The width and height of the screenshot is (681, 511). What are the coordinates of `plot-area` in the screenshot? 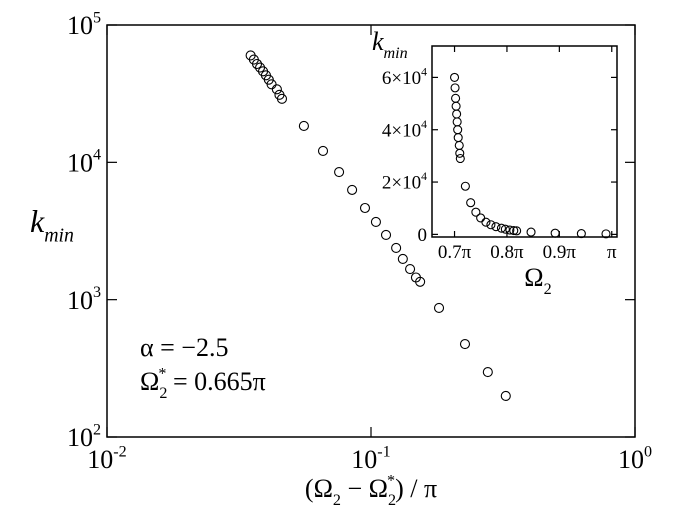 It's located at (524, 141).